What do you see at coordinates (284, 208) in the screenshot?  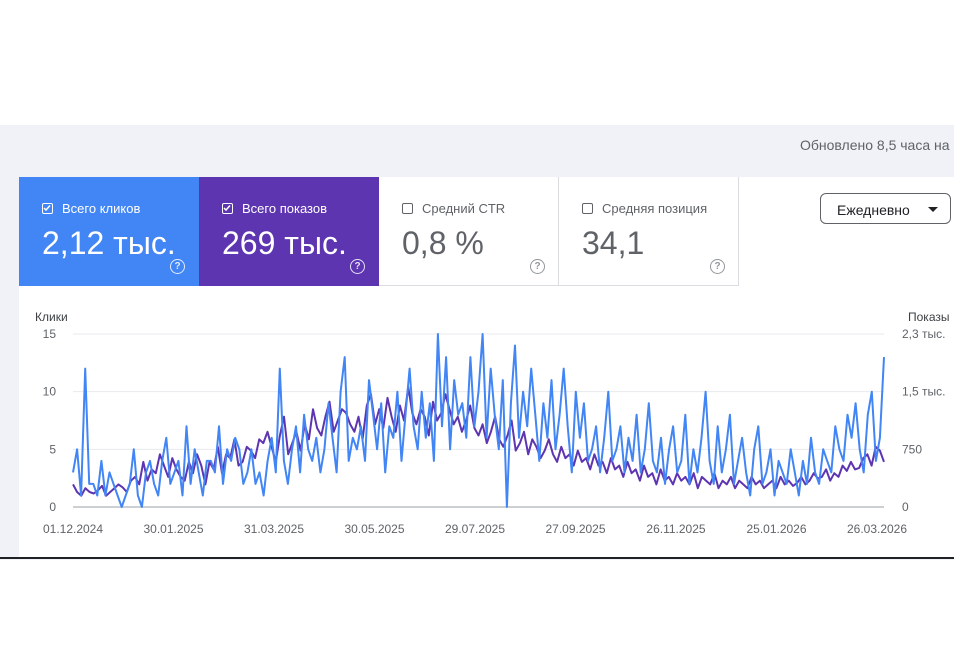 I see `metric-label: Всего показов` at bounding box center [284, 208].